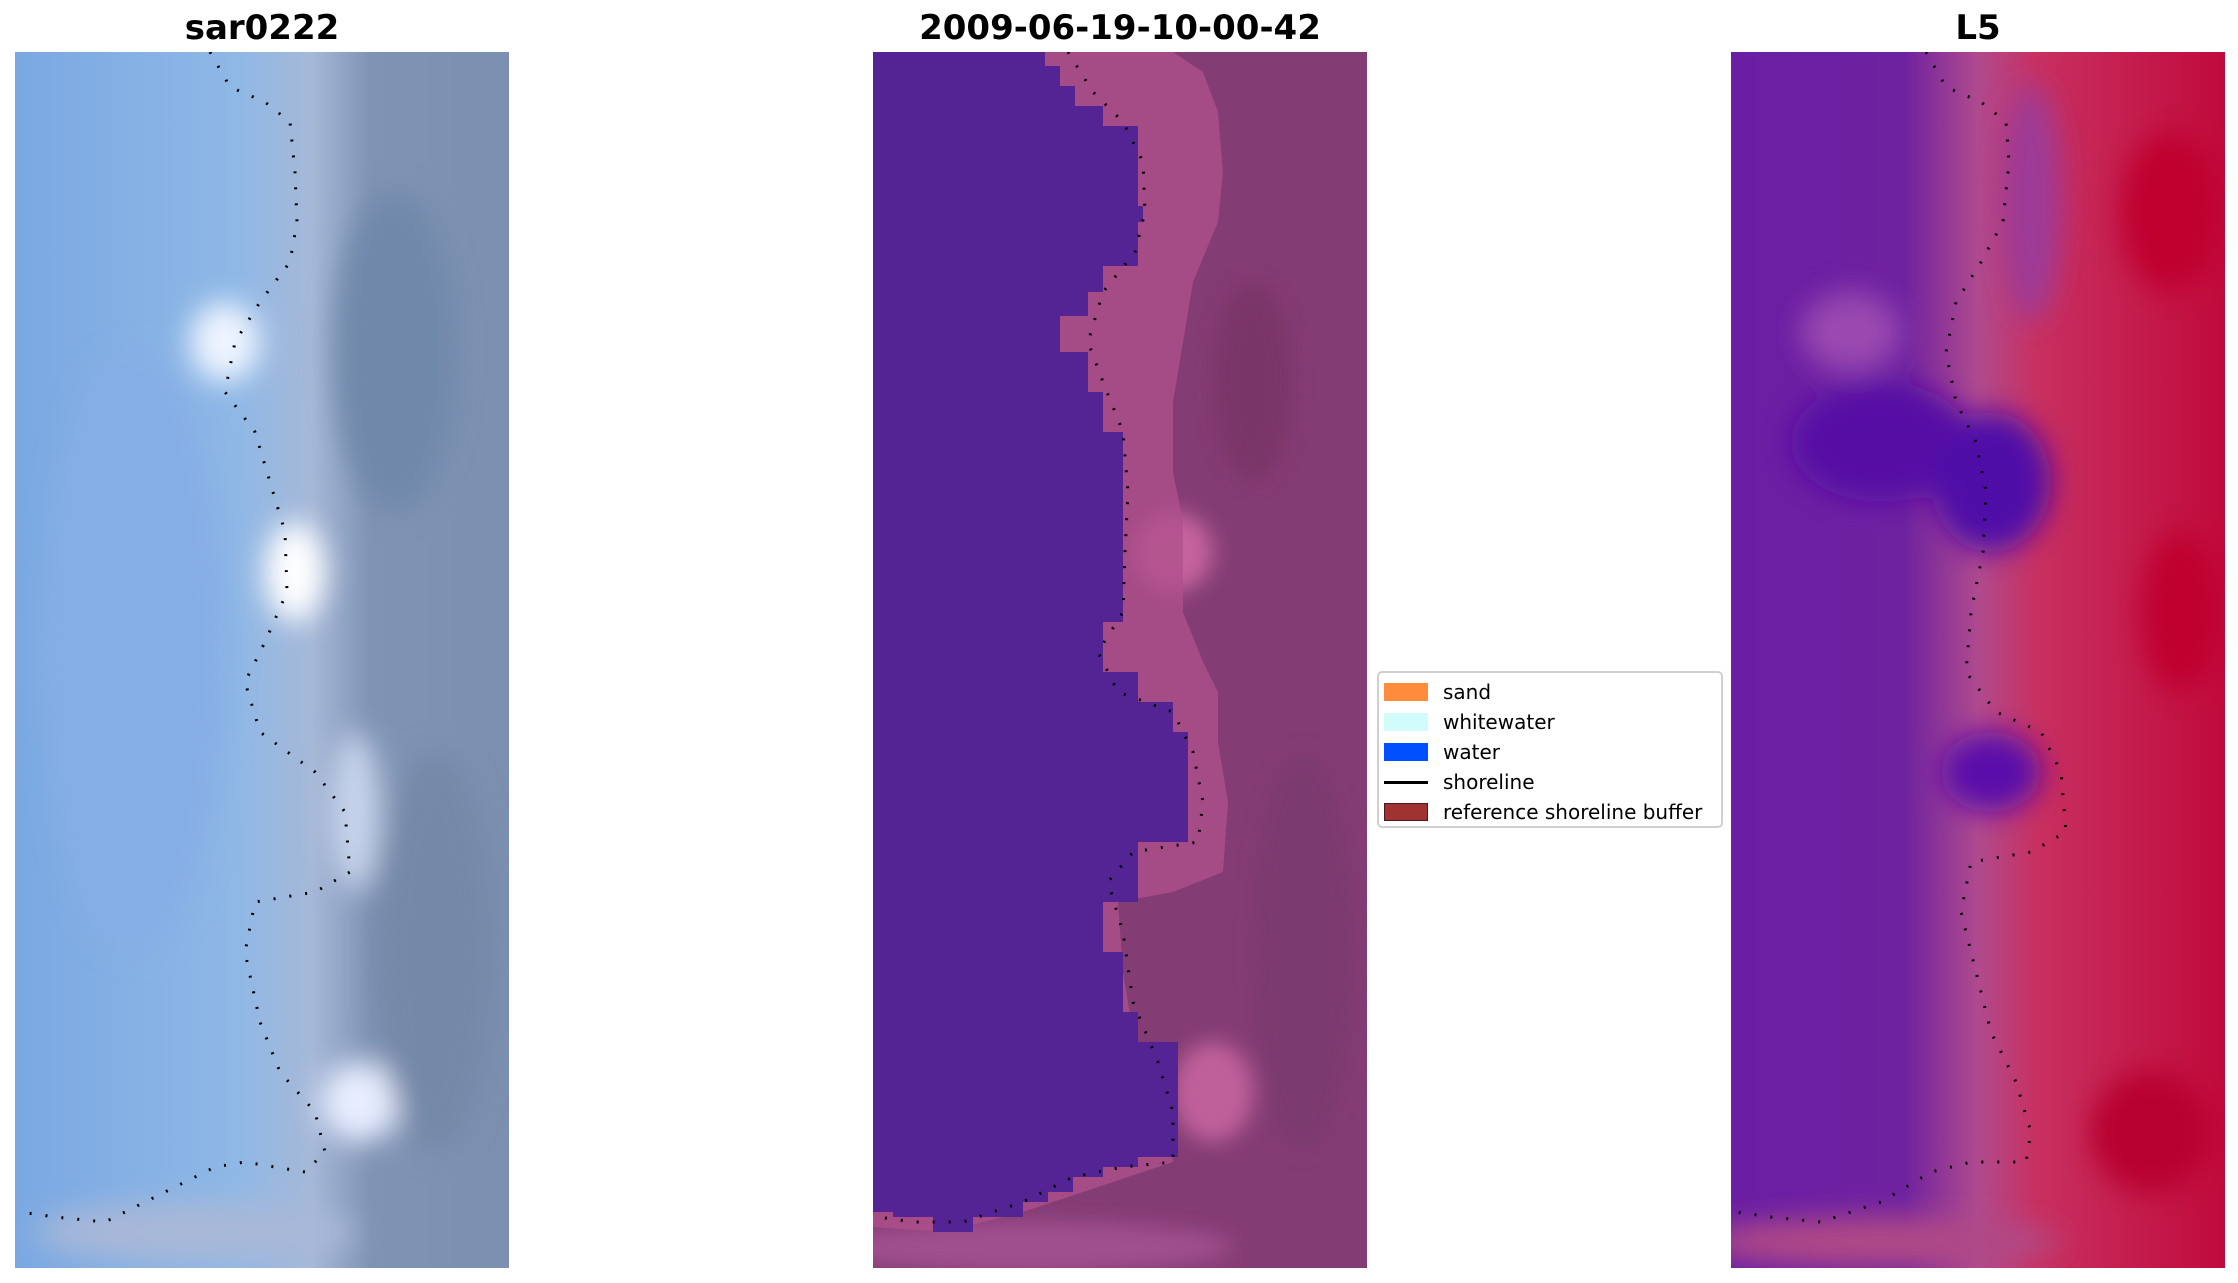 This screenshot has width=2238, height=1283. I want to click on legend-item-shoreline: shoreline, so click(1459, 782).